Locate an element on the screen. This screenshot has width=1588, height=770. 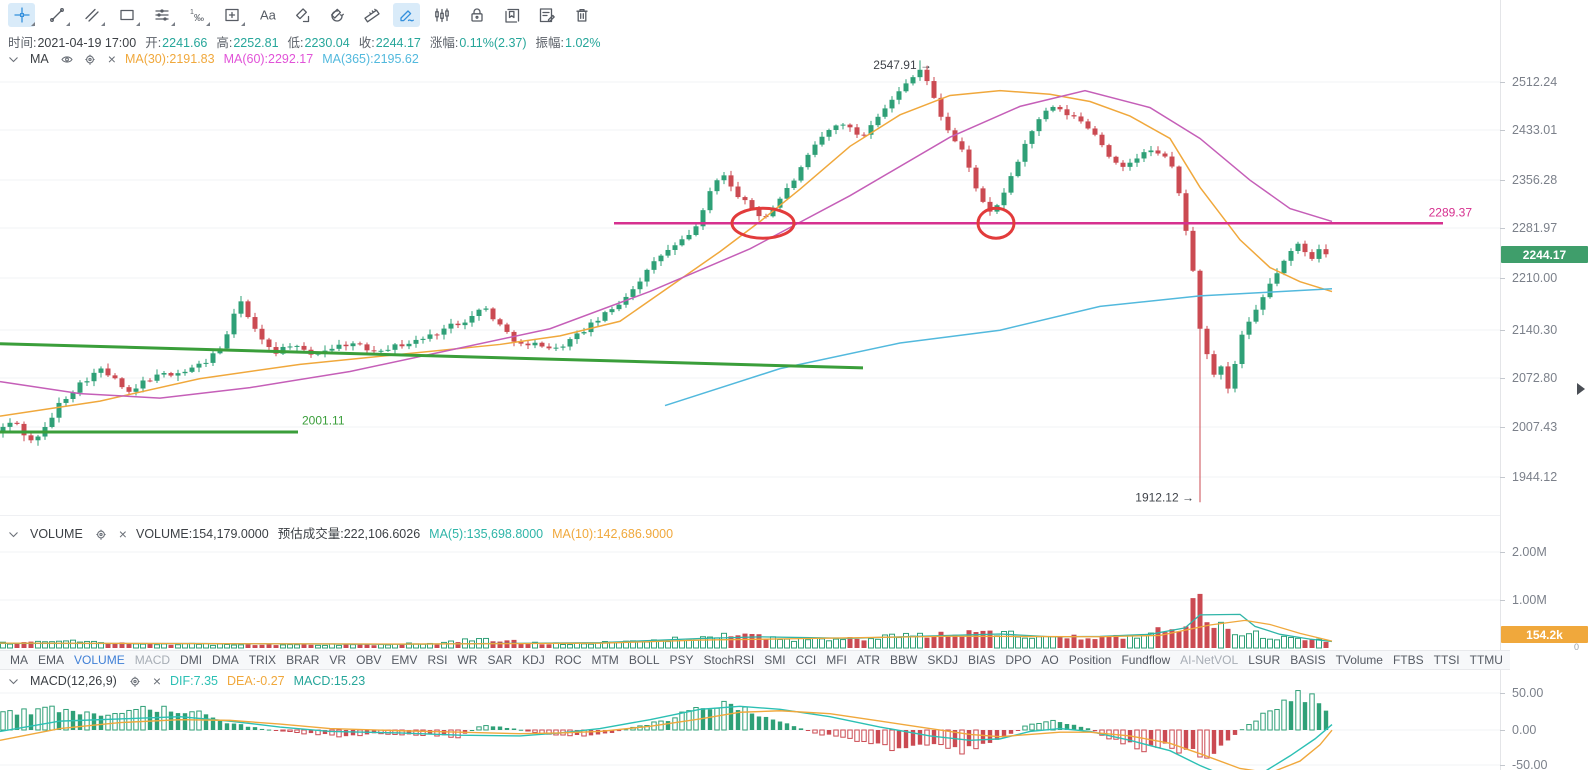
trendline-tool is located at coordinates (56, 15).